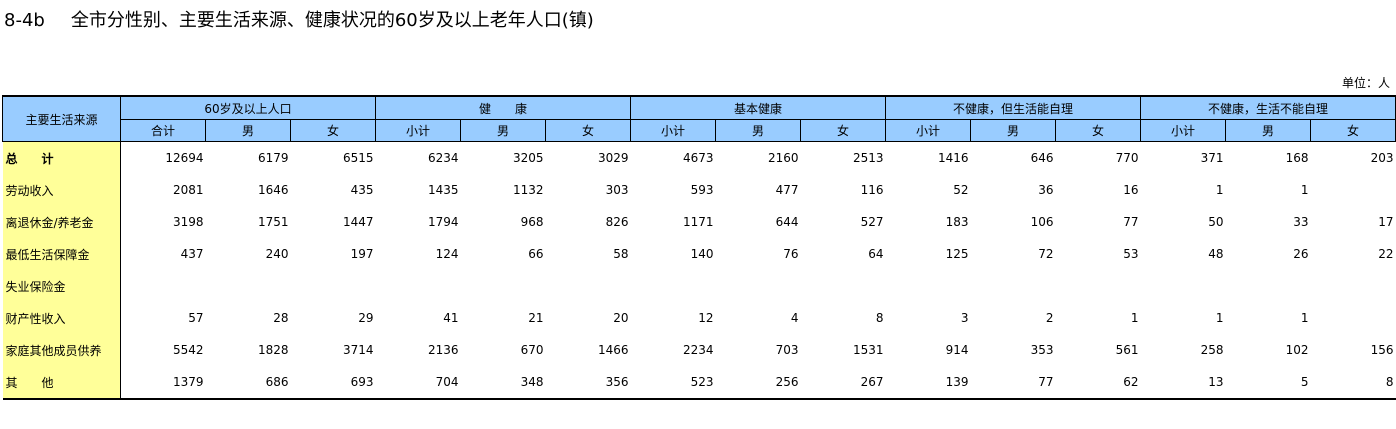  I want to click on table-cell: 303, so click(617, 190).